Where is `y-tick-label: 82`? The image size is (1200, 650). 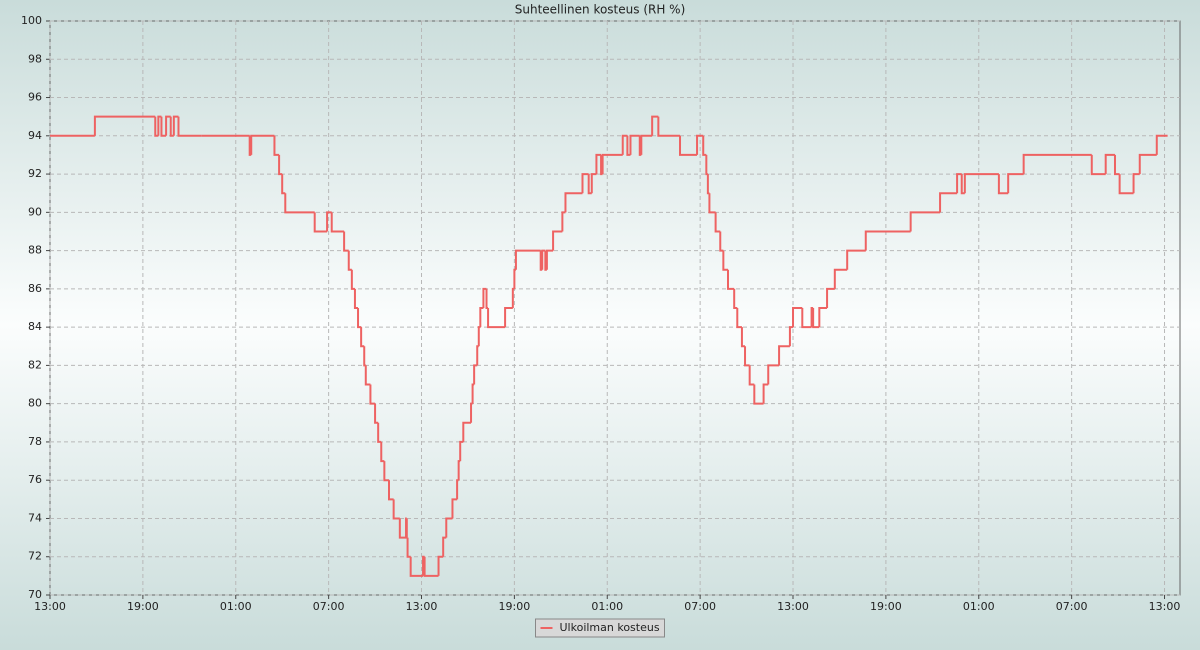 y-tick-label: 82 is located at coordinates (35, 364).